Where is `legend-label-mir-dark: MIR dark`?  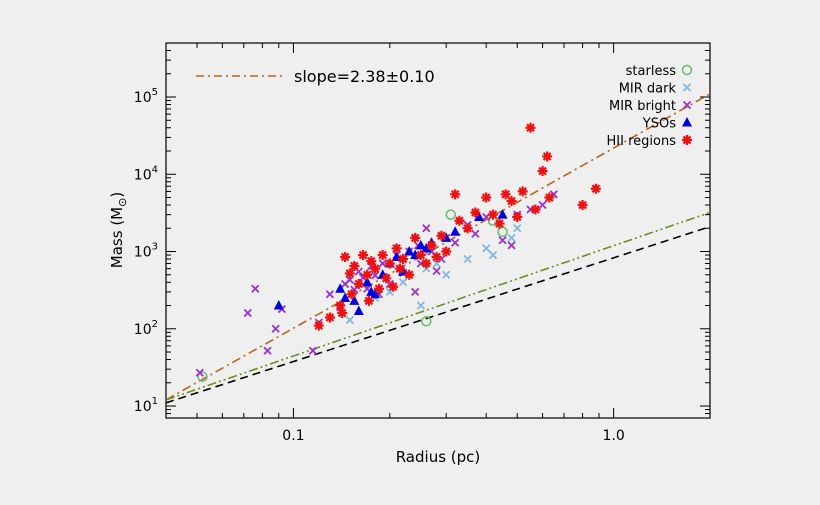
legend-label-mir-dark: MIR dark is located at coordinates (648, 89).